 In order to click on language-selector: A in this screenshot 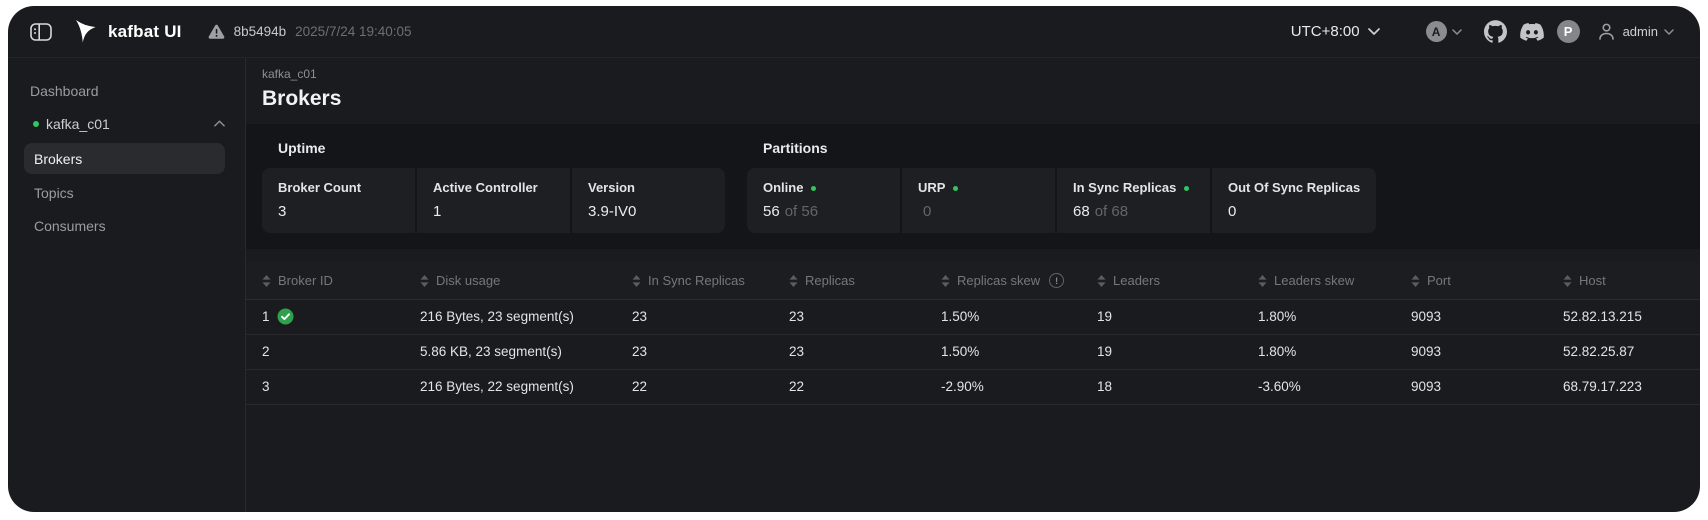, I will do `click(1443, 31)`.